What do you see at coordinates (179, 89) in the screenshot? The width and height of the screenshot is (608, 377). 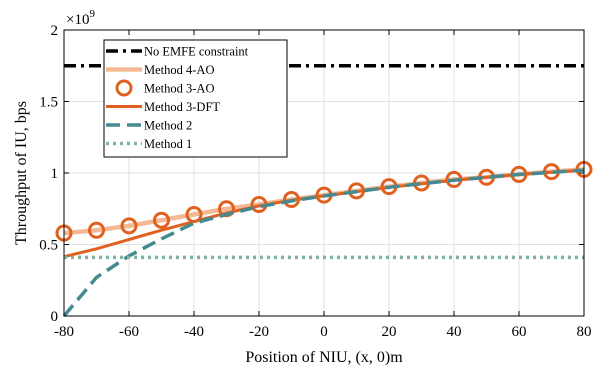 I see `legend-label-method-3-ao: Method 3-AO` at bounding box center [179, 89].